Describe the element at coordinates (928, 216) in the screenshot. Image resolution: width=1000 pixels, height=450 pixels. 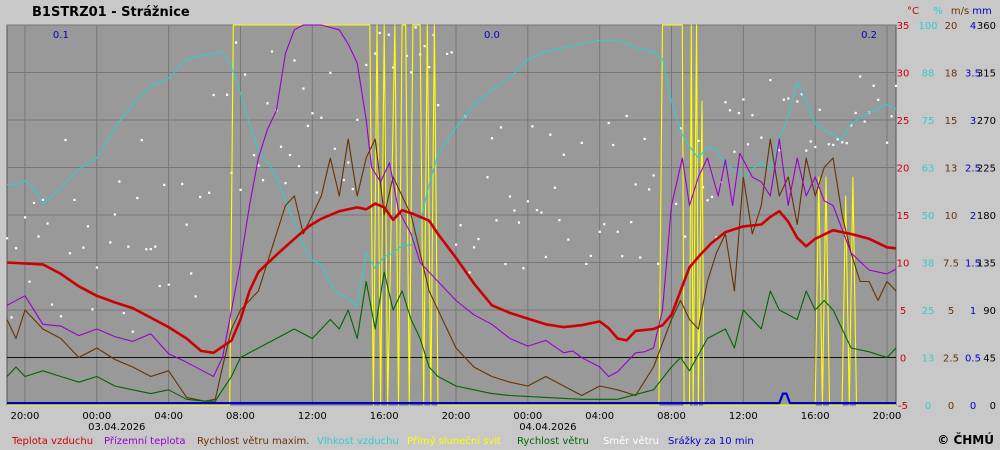
I see `y-tick-label-humidity_pct: 50` at that location.